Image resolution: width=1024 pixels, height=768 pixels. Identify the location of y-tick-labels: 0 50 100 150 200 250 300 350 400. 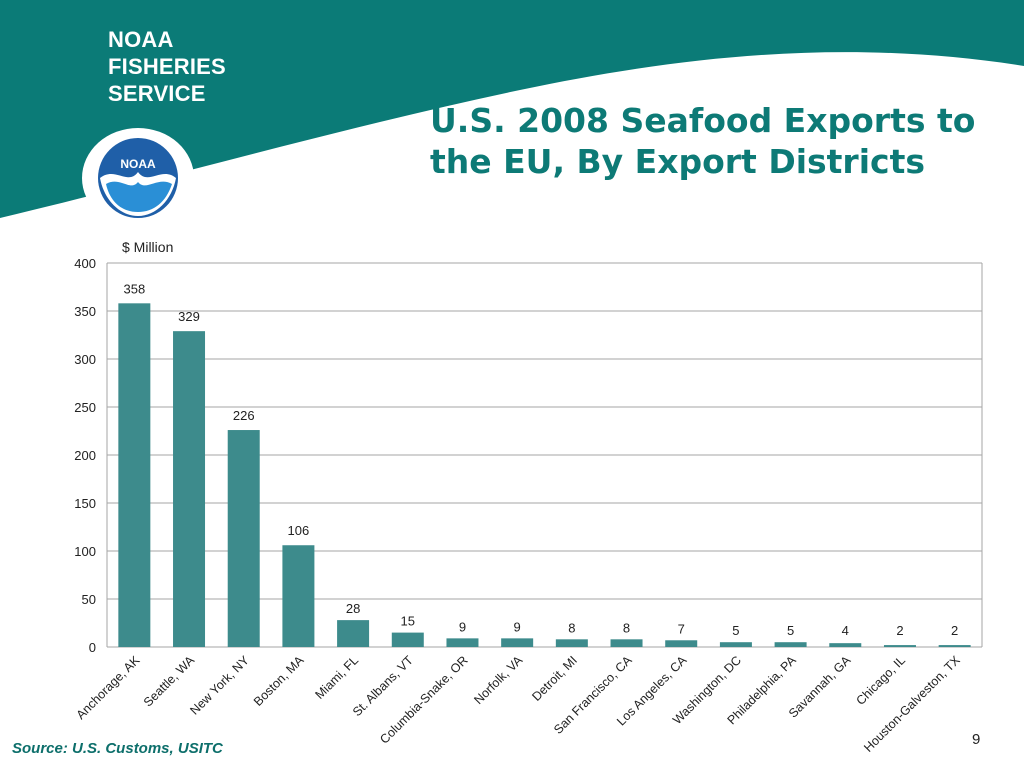
(85, 455).